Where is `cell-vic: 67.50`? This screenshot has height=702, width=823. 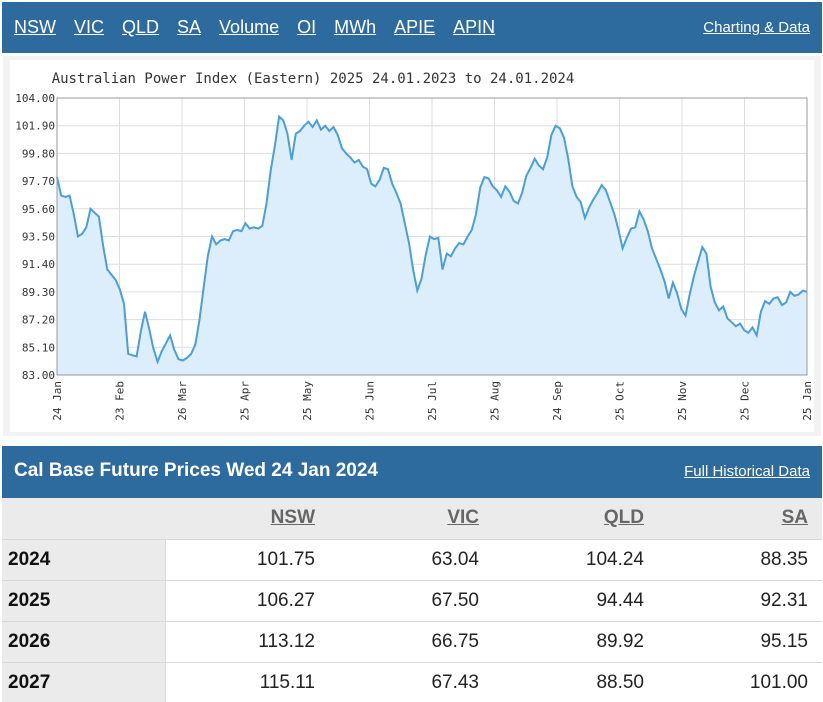 cell-vic: 67.50 is located at coordinates (411, 600).